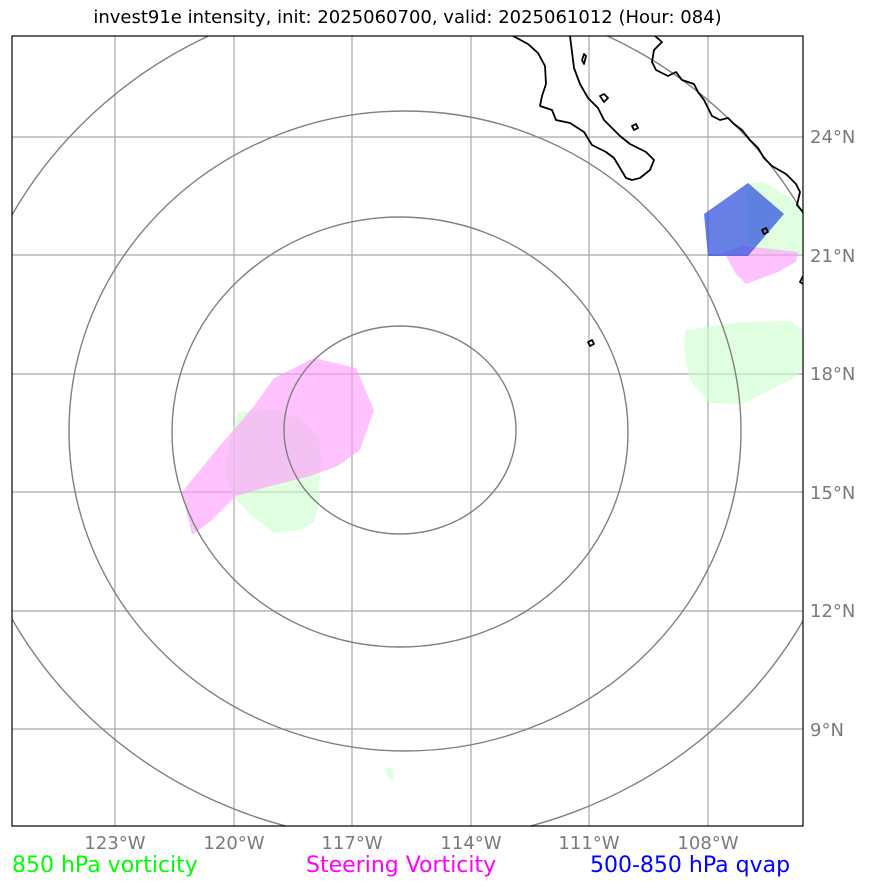 Image resolution: width=873 pixels, height=891 pixels. What do you see at coordinates (832, 137) in the screenshot?
I see `lat-label: 24°N` at bounding box center [832, 137].